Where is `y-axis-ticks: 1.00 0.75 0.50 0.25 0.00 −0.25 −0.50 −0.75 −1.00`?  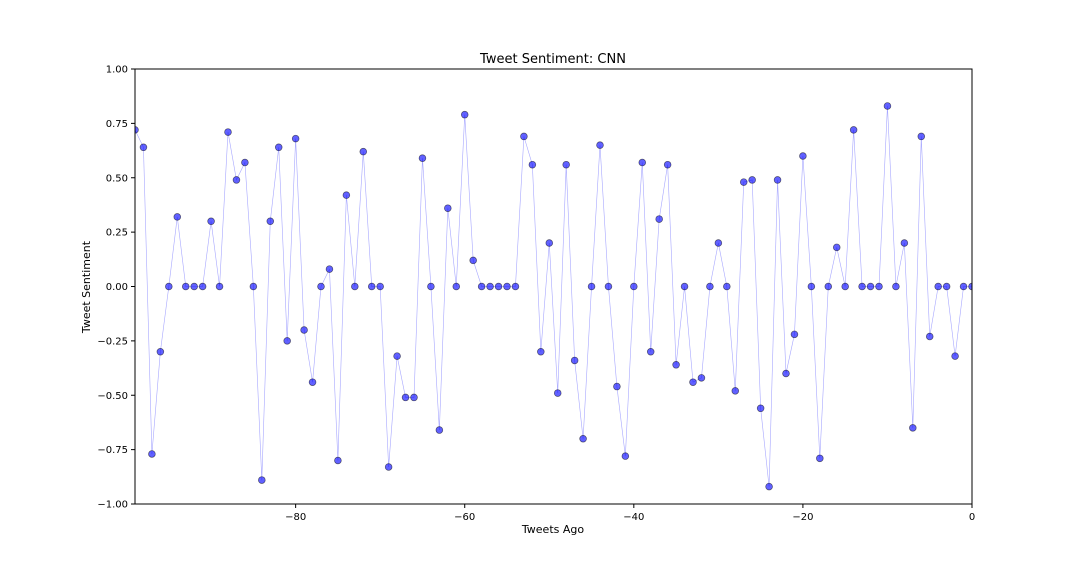 y-axis-ticks: 1.00 0.75 0.50 0.25 0.00 −0.25 −0.50 −0.75 −1.00 is located at coordinates (116, 288).